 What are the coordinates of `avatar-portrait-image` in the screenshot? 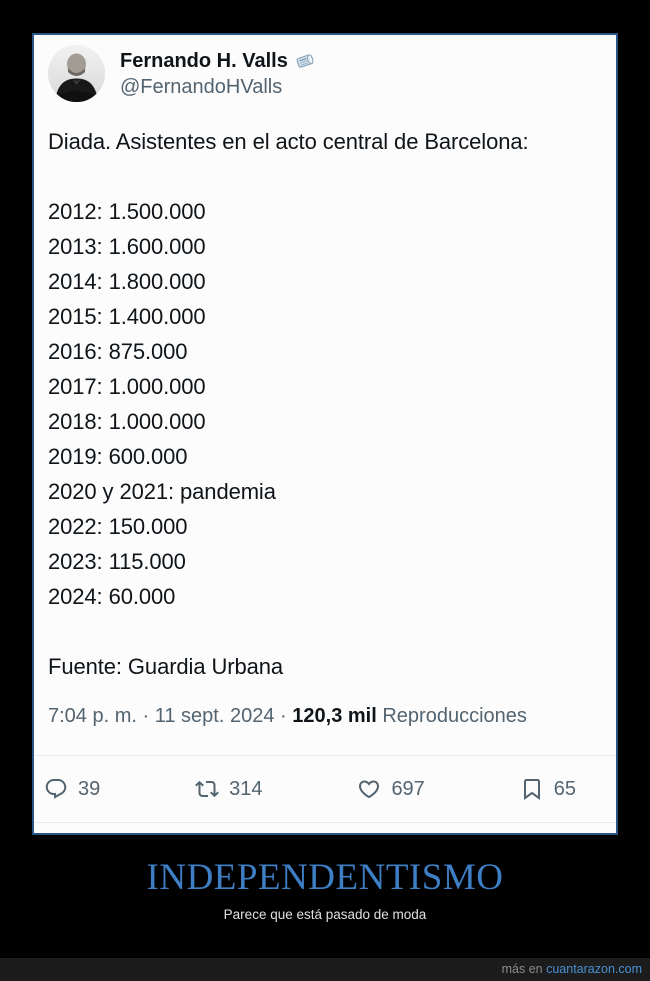 It's located at (76, 73).